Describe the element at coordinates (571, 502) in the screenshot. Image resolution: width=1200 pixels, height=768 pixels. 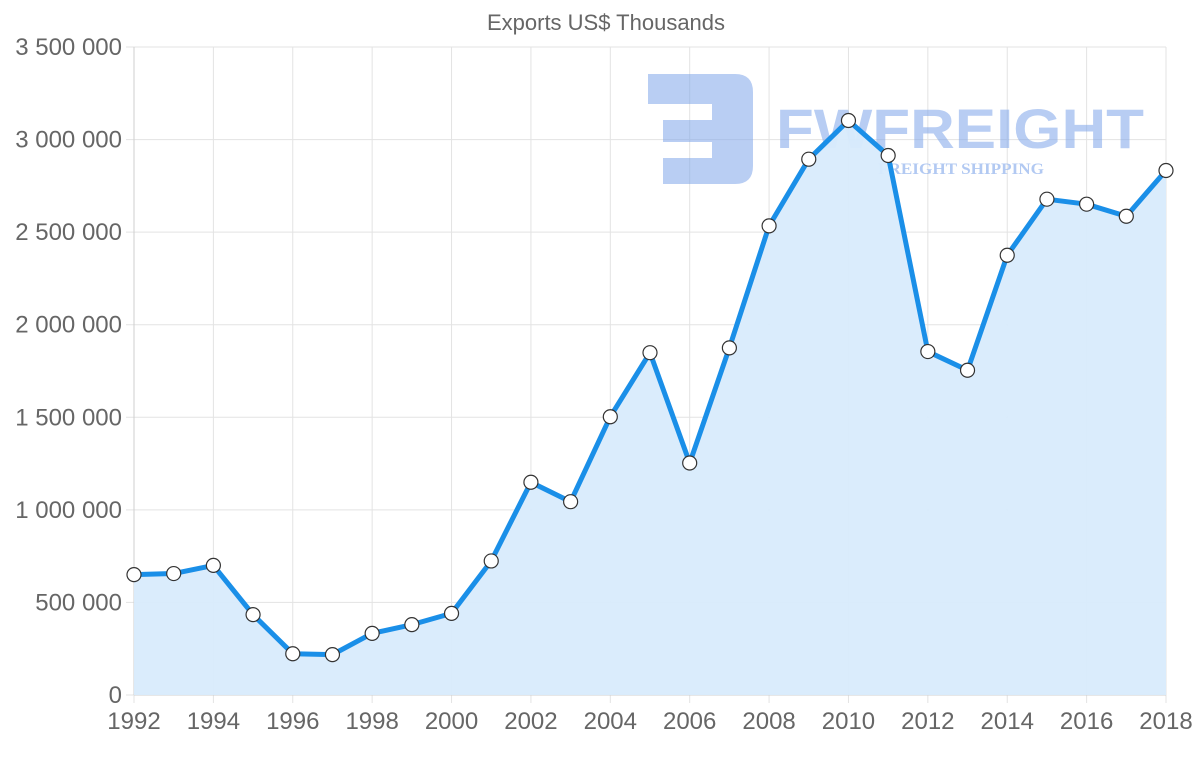
I see `data-point-2003` at that location.